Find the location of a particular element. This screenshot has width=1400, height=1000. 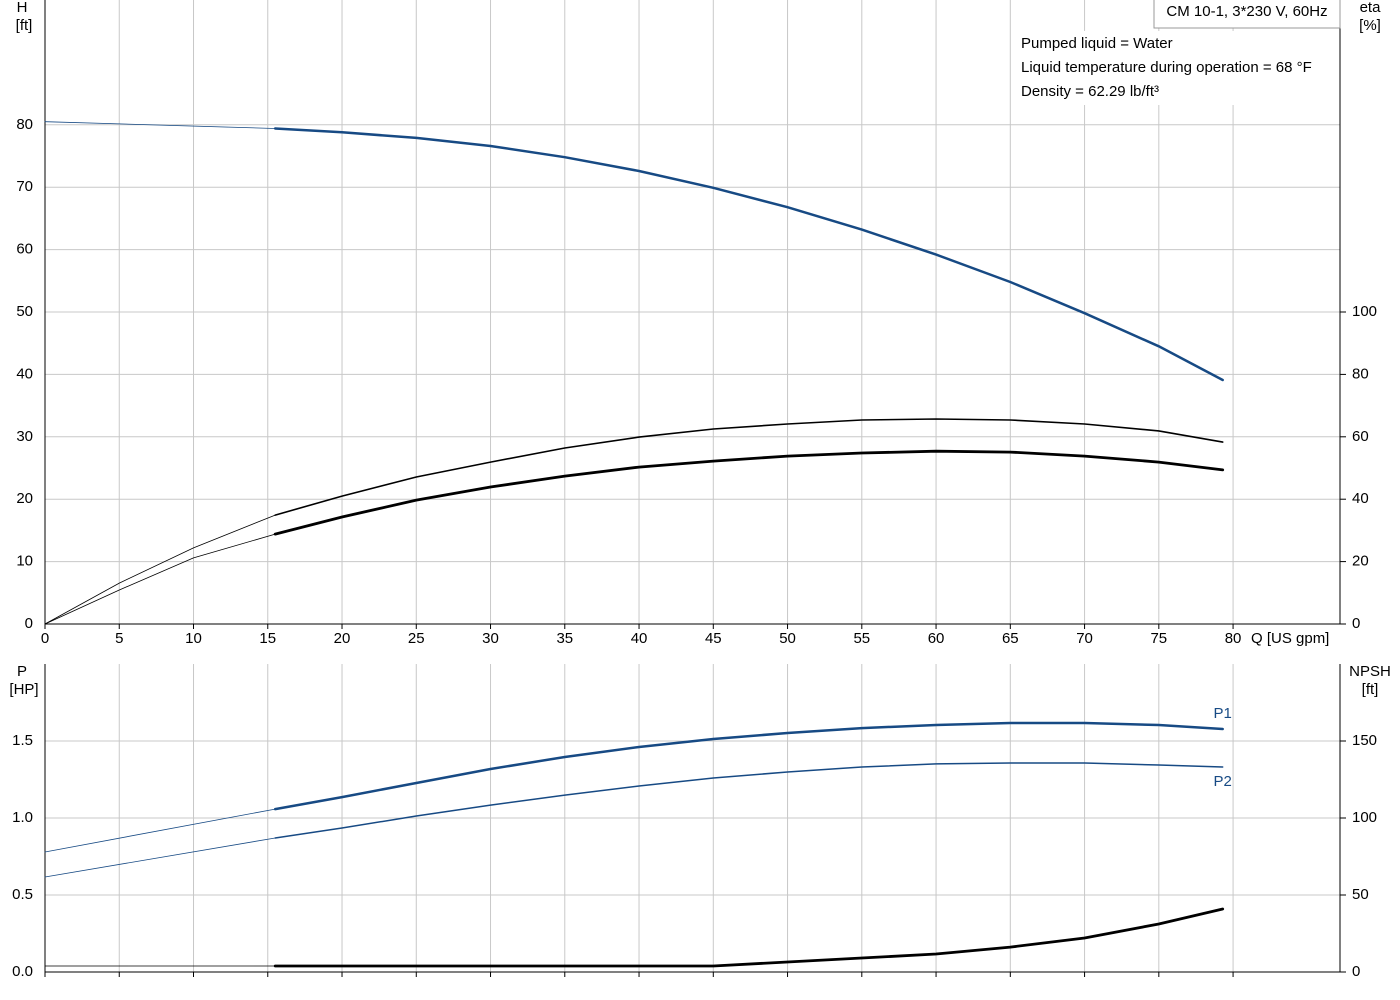

x-tick-label: 70 is located at coordinates (1084, 638).